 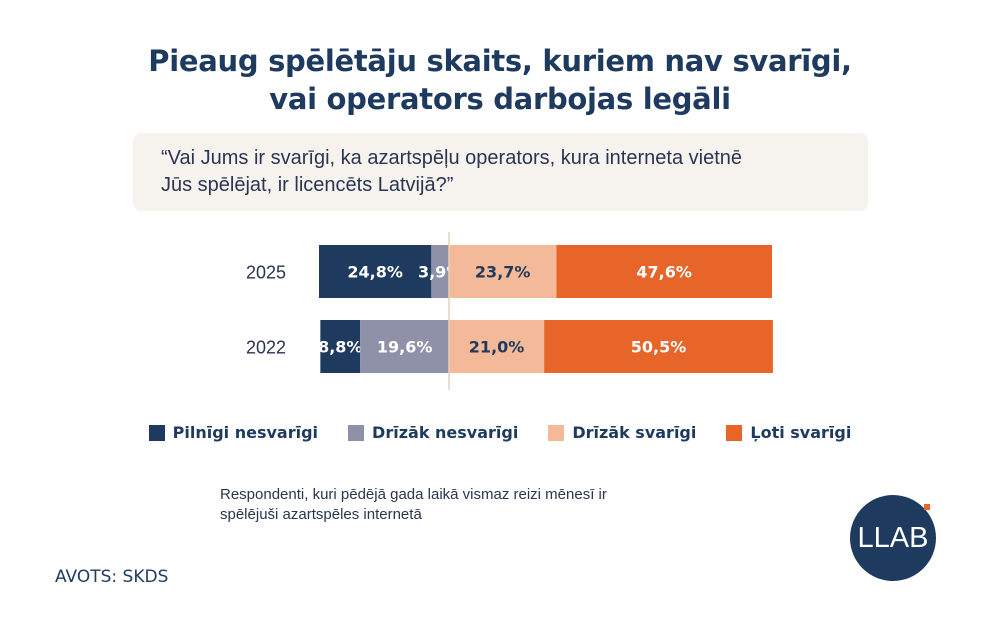 What do you see at coordinates (500, 99) in the screenshot?
I see `title-line: vai operators darbojas legāli` at bounding box center [500, 99].